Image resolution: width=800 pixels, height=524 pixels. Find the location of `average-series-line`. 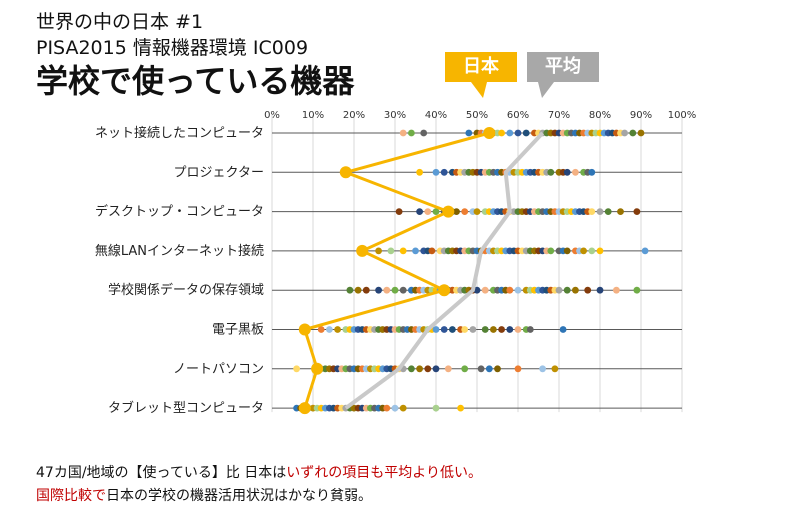

average-series-line is located at coordinates (444, 270).